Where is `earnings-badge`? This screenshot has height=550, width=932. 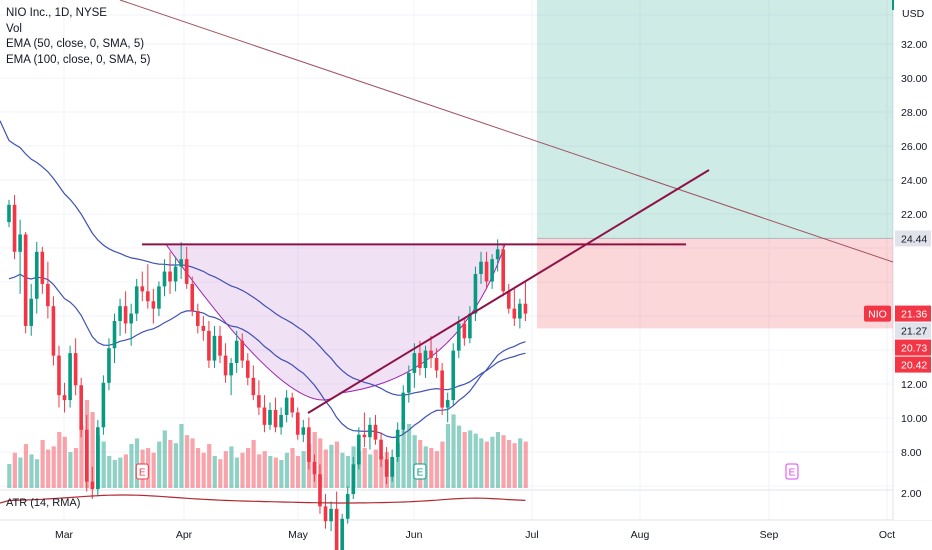
earnings-badge is located at coordinates (142, 471).